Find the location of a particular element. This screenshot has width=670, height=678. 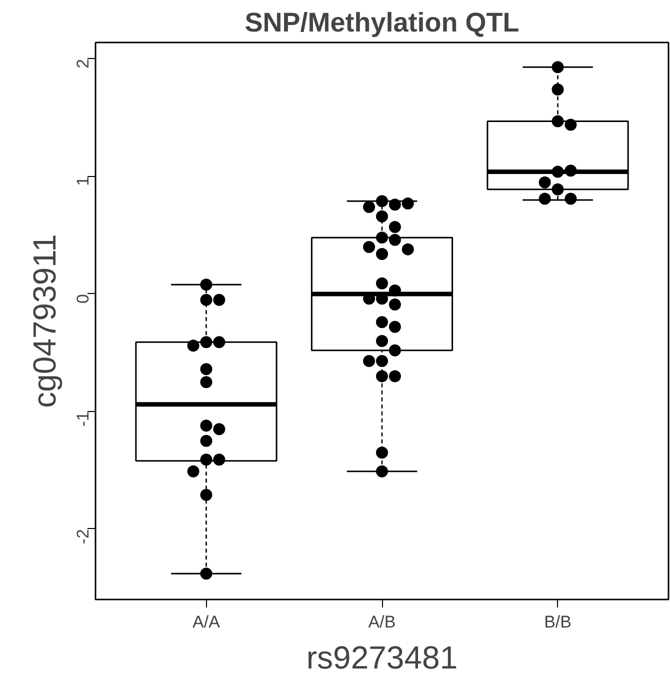

chart-title: SNP/Methylation QTL is located at coordinates (382, 23).